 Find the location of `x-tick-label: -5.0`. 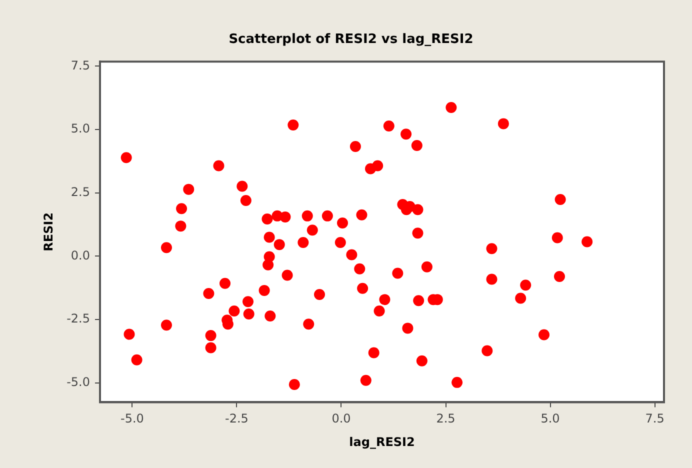

x-tick-label: -5.0 is located at coordinates (132, 419).